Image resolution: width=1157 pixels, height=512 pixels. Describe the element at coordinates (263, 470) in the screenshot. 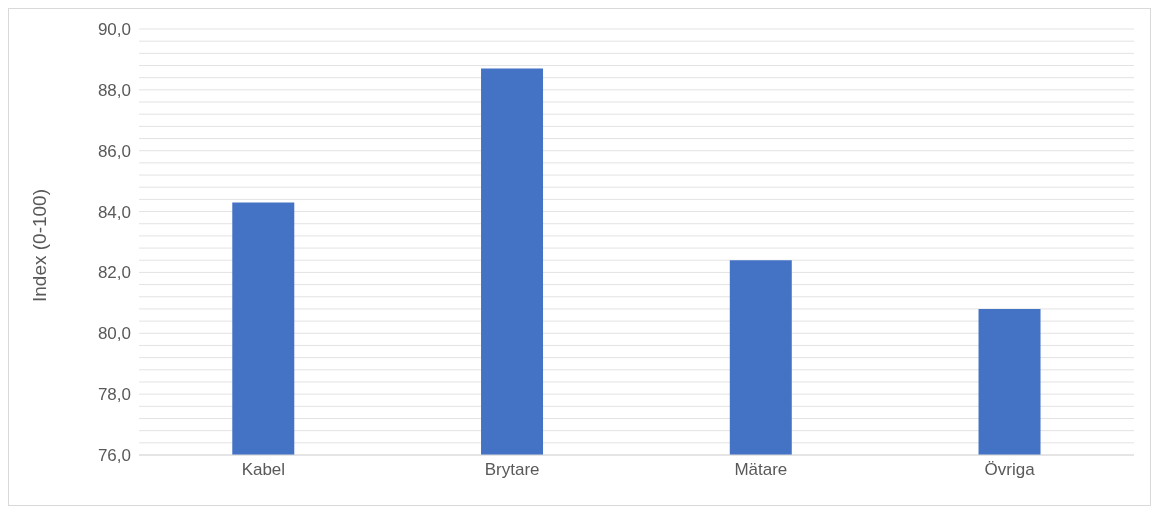

I see `x-tick-label: Kabel` at that location.